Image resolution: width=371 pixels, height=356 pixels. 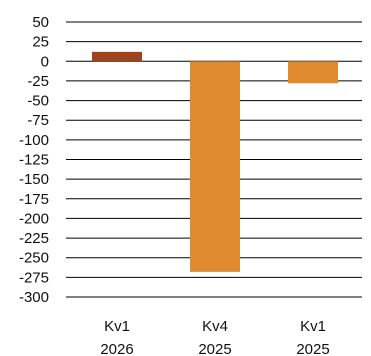 I want to click on y-tick-label: 0, so click(x=45, y=61).